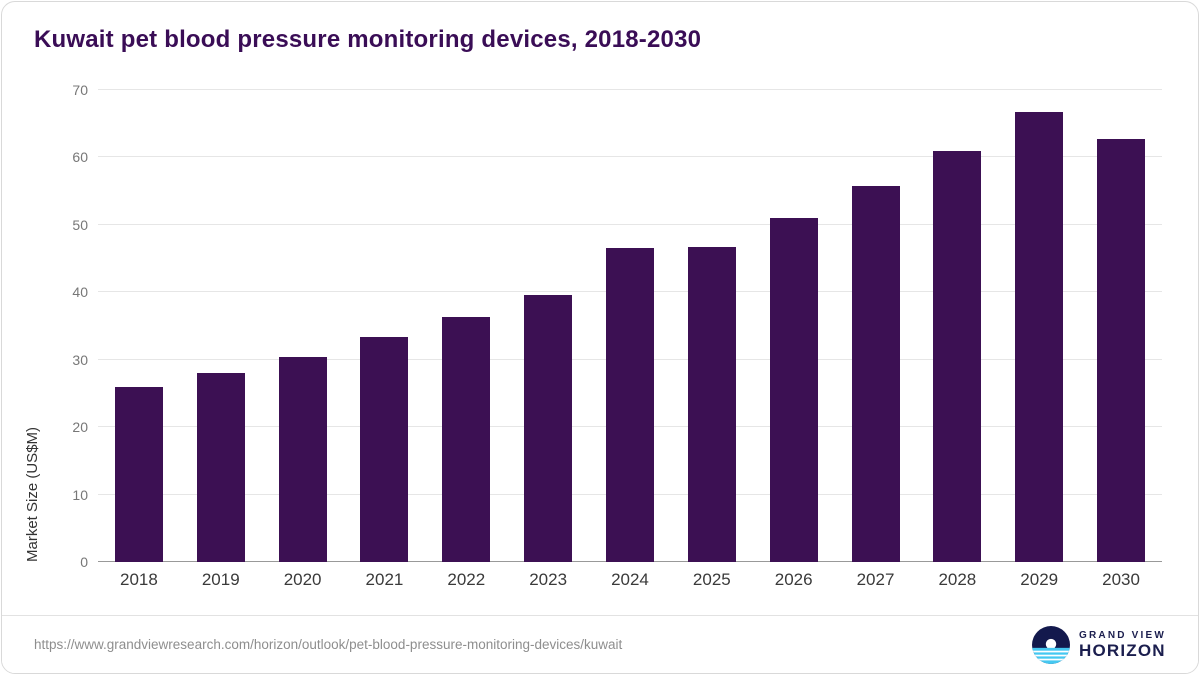 Image resolution: width=1200 pixels, height=675 pixels. Describe the element at coordinates (548, 579) in the screenshot. I see `x-tick-2023: 2023` at that location.